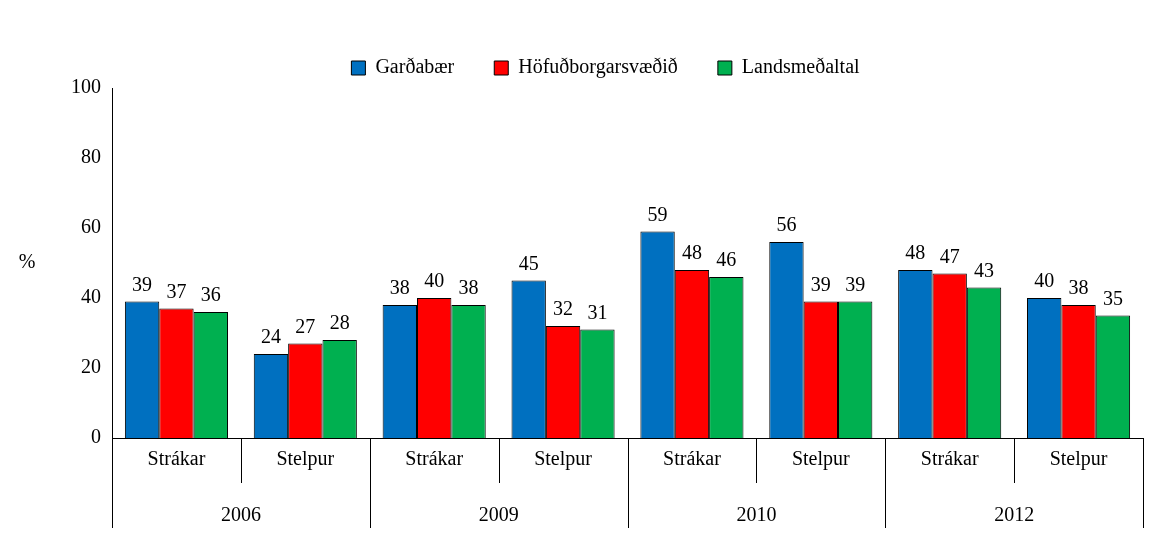 Image resolution: width=1161 pixels, height=540 pixels. What do you see at coordinates (657, 213) in the screenshot?
I see `data-label: 59` at bounding box center [657, 213].